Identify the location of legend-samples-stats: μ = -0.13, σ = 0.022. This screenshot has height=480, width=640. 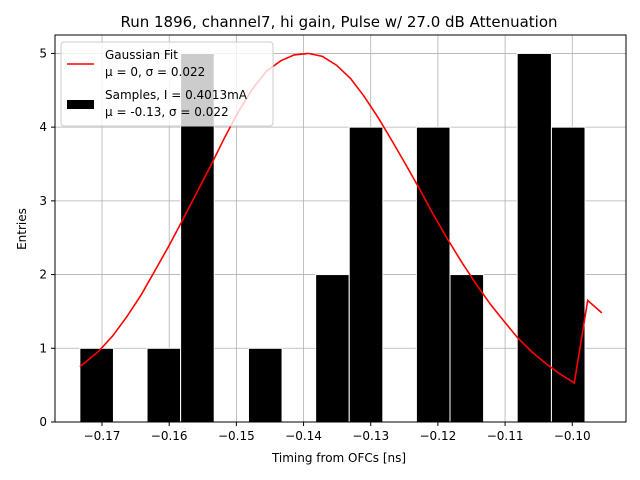
(167, 112).